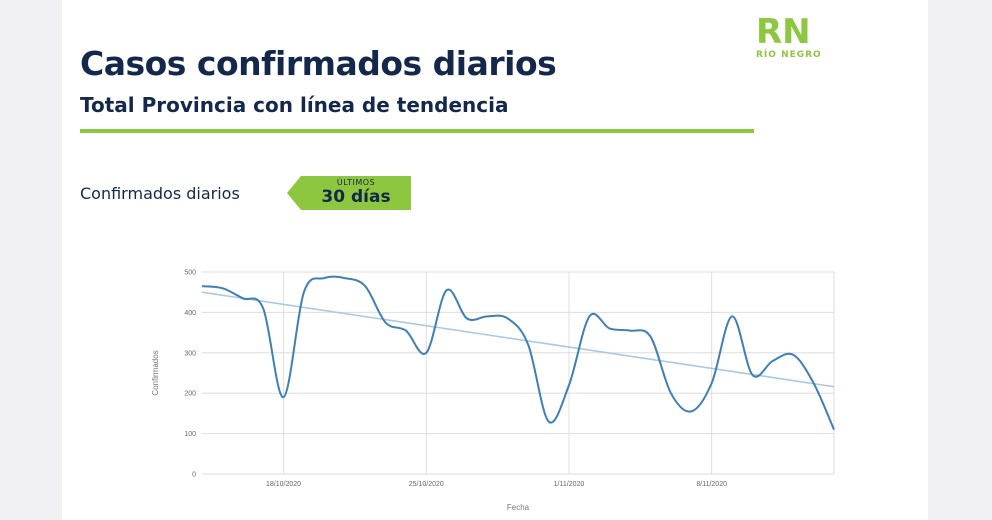 The image size is (992, 520). I want to click on period-badge: ÚLTIMOS 30 días, so click(349, 193).